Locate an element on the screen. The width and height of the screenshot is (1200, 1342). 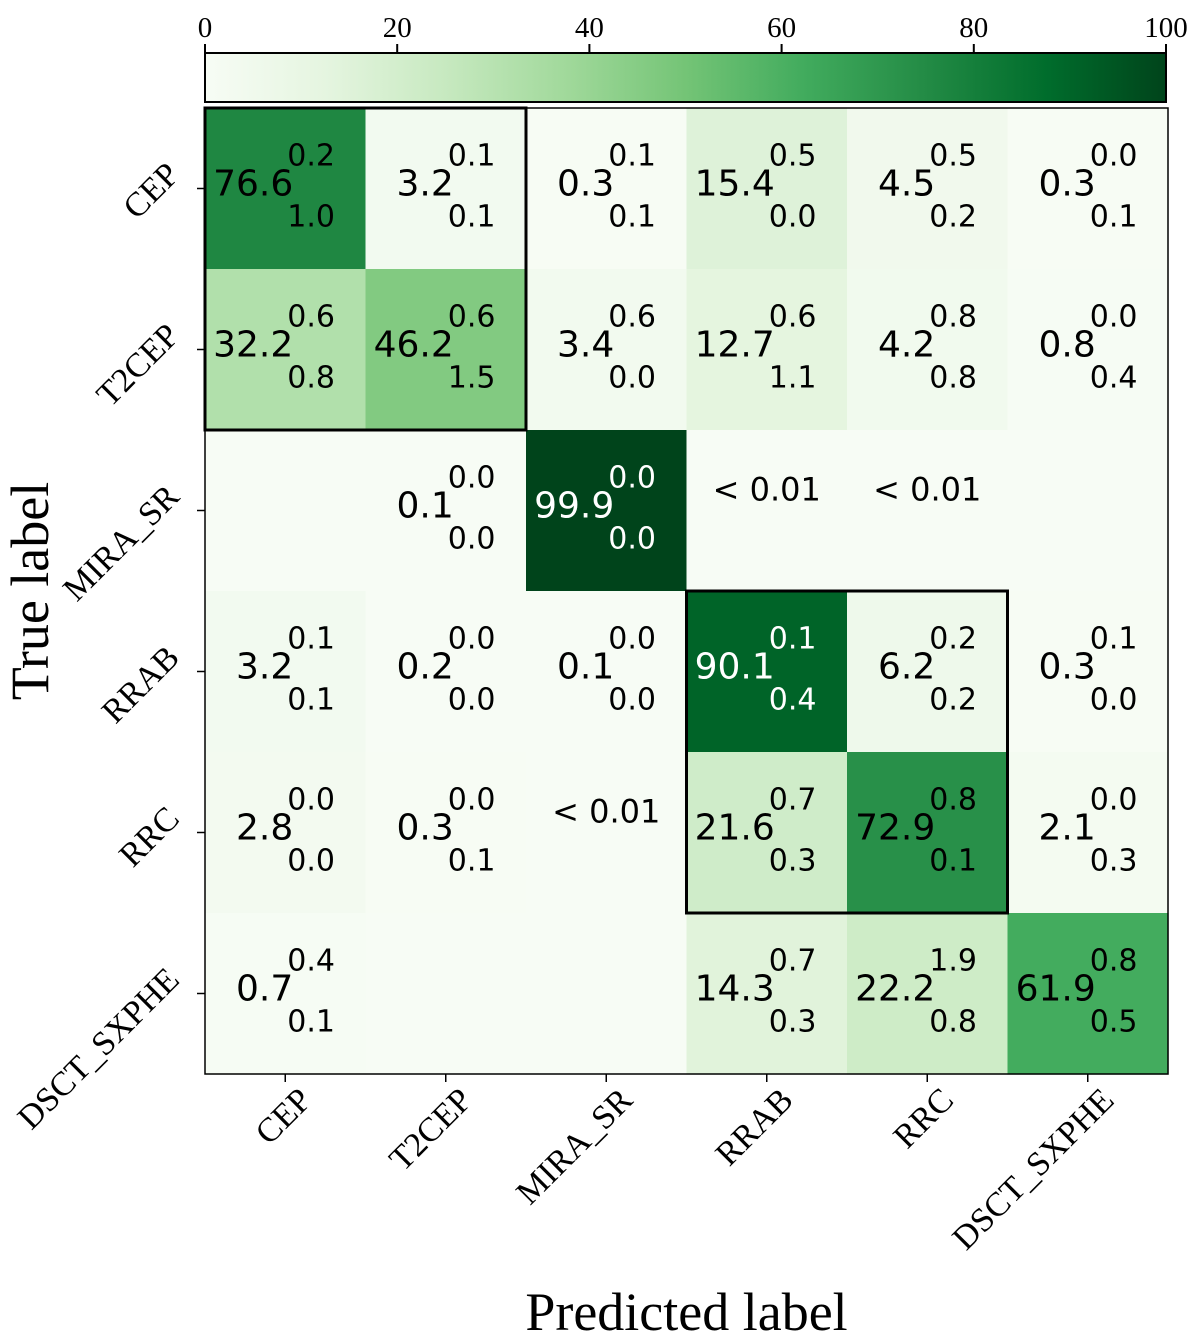
cell-value: 90.1 is located at coordinates (735, 667).